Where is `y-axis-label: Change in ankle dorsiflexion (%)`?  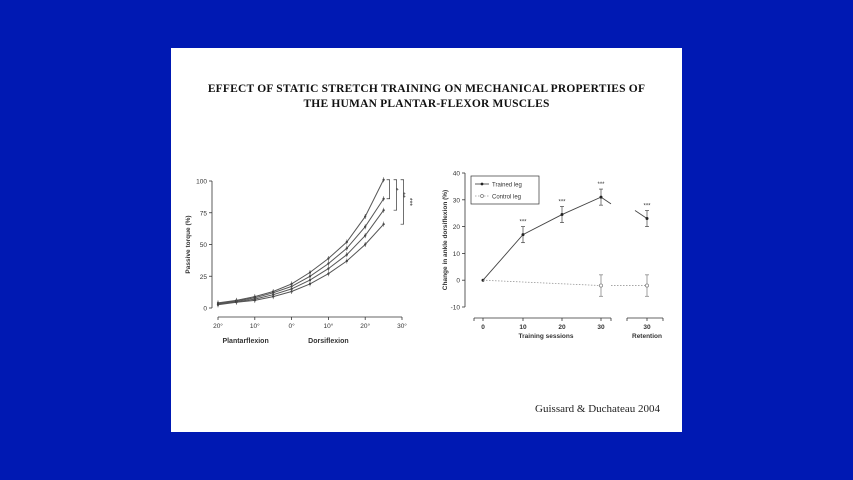
y-axis-label: Change in ankle dorsiflexion (%) is located at coordinates (445, 240).